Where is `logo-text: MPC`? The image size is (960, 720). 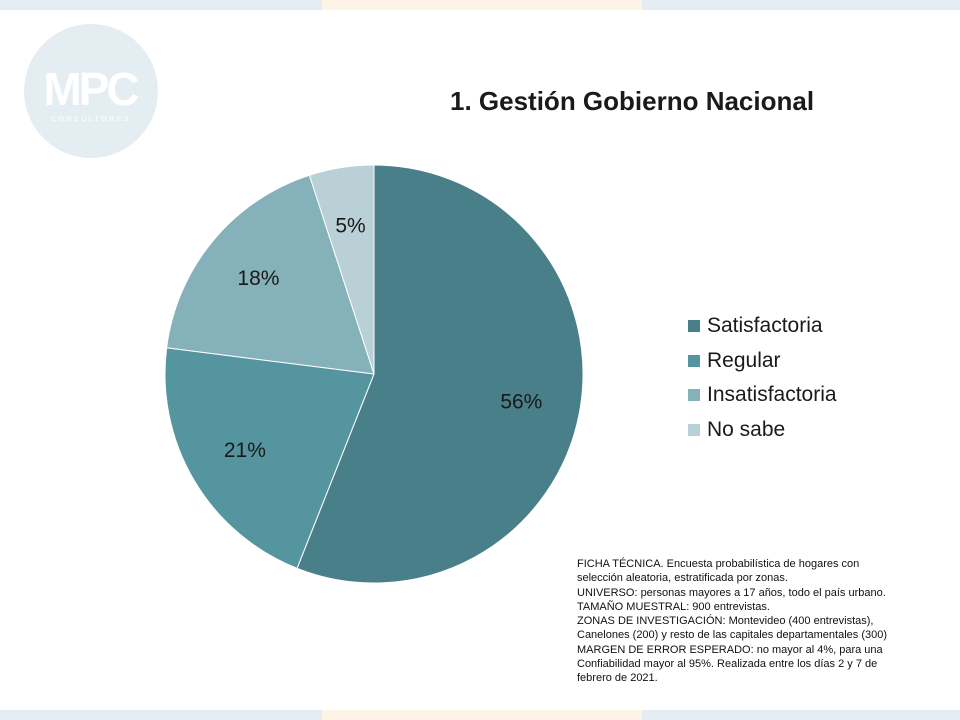 logo-text: MPC is located at coordinates (90, 89).